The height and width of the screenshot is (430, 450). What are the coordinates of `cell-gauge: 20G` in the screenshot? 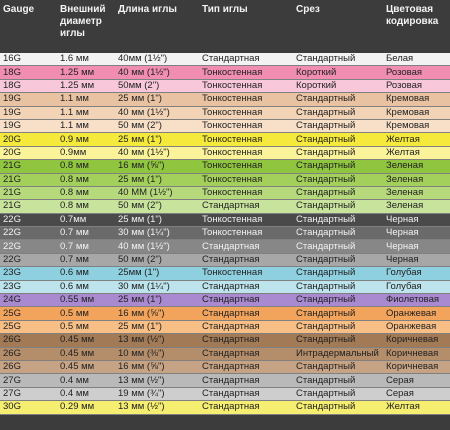 It's located at (28, 139).